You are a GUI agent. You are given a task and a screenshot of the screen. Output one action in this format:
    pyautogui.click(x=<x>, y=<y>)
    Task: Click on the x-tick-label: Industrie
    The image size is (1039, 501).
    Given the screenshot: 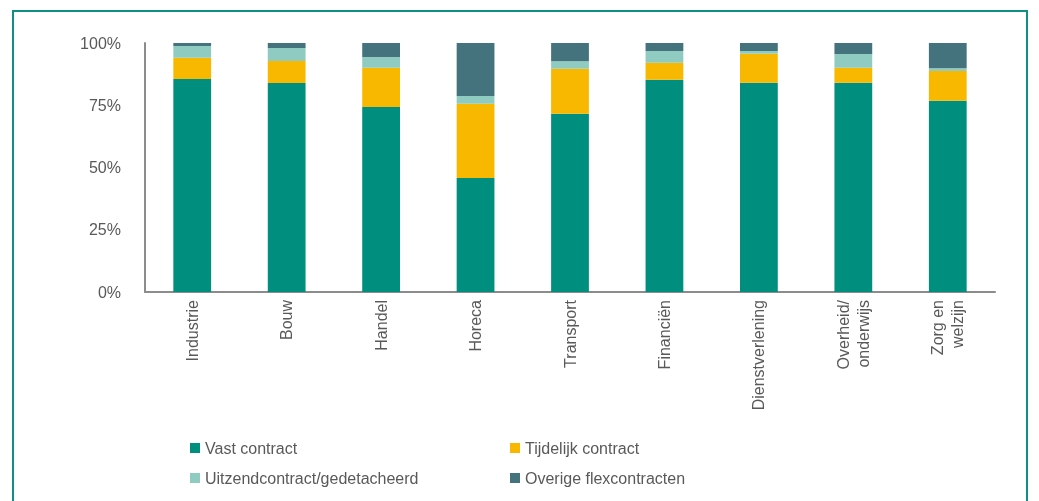 What is the action you would take?
    pyautogui.click(x=192, y=330)
    